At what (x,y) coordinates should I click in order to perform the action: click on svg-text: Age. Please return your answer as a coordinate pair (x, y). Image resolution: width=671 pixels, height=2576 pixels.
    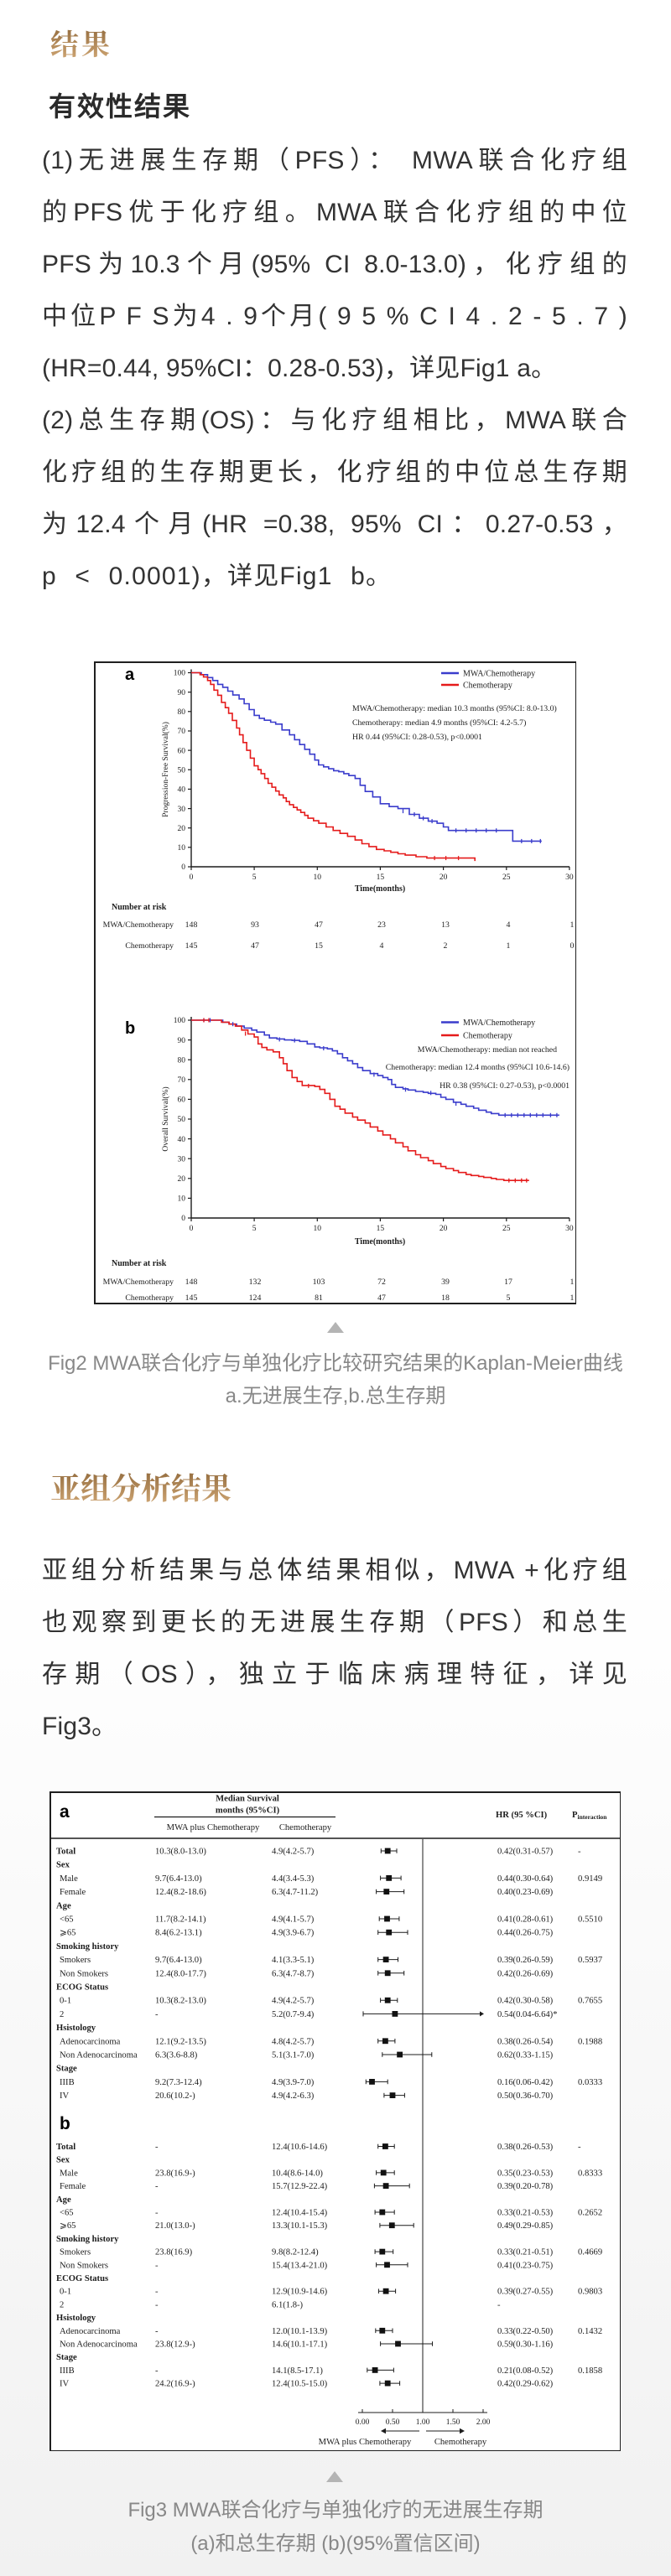
    Looking at the image, I should click on (63, 1905).